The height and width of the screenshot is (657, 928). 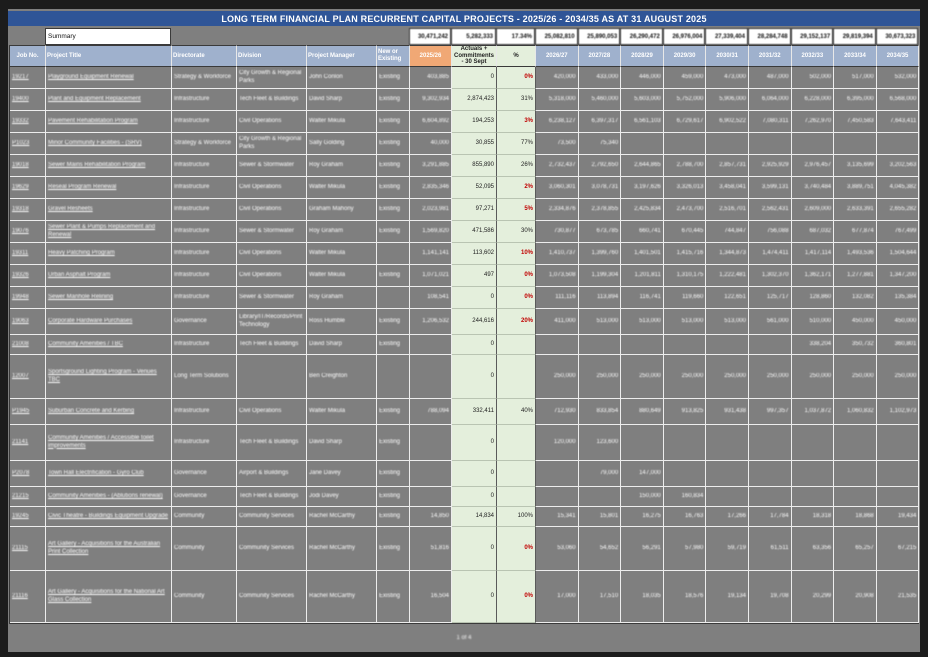 What do you see at coordinates (28, 597) in the screenshot?
I see `cell-job-no: 21116` at bounding box center [28, 597].